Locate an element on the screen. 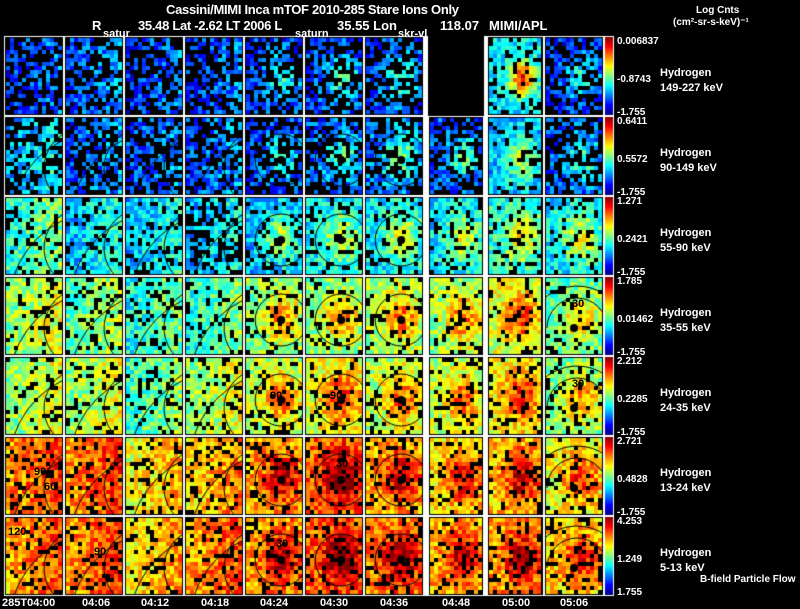 This screenshot has height=609, width=800. time-tick-label: 04:48 is located at coordinates (456, 603).